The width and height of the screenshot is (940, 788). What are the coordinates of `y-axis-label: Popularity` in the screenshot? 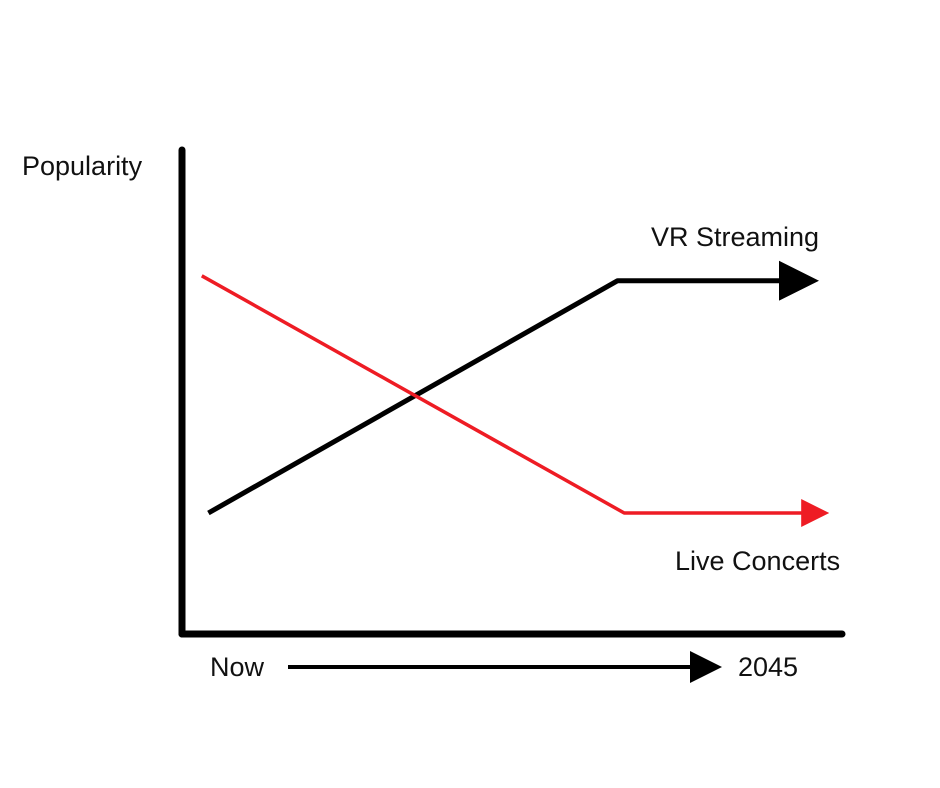 It's located at (82, 166).